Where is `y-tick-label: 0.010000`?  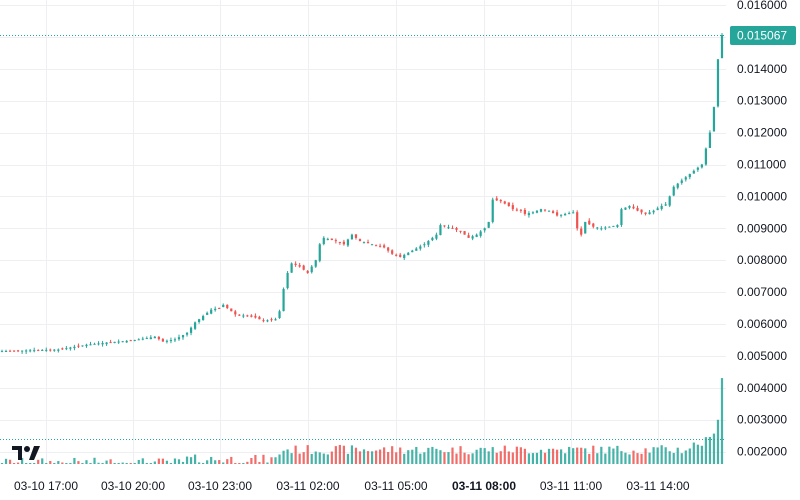
y-tick-label: 0.010000 is located at coordinates (762, 196).